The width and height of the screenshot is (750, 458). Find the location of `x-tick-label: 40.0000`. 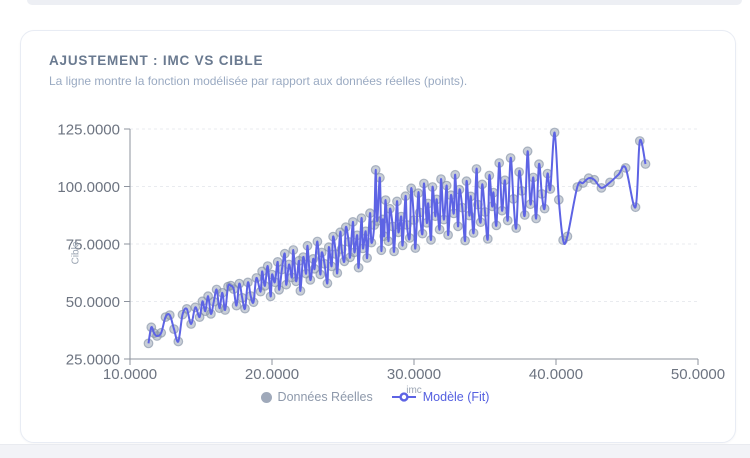

x-tick-label: 40.0000 is located at coordinates (556, 374).